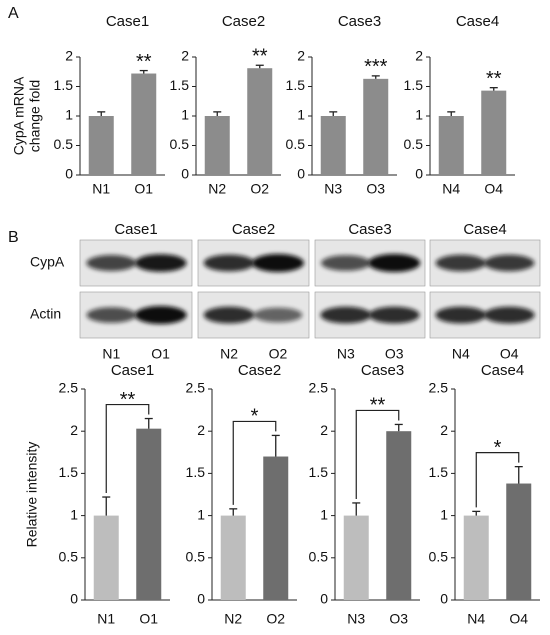 The width and height of the screenshot is (550, 635). Describe the element at coordinates (135, 229) in the screenshot. I see `blot-title: Case1` at that location.